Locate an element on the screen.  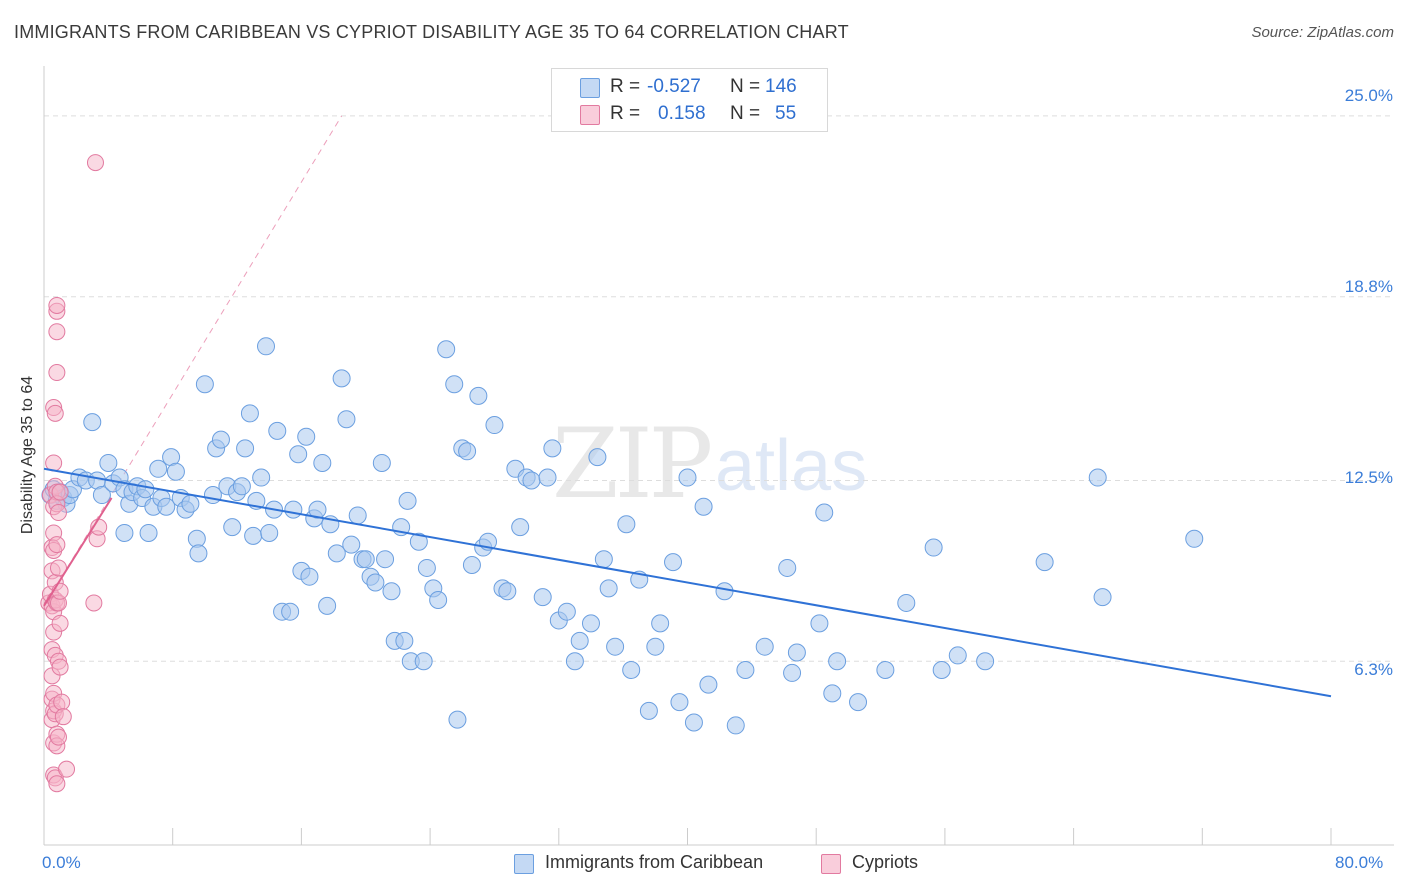
source-label: Source: ZipAtlas.com is located at coordinates (1322, 32).